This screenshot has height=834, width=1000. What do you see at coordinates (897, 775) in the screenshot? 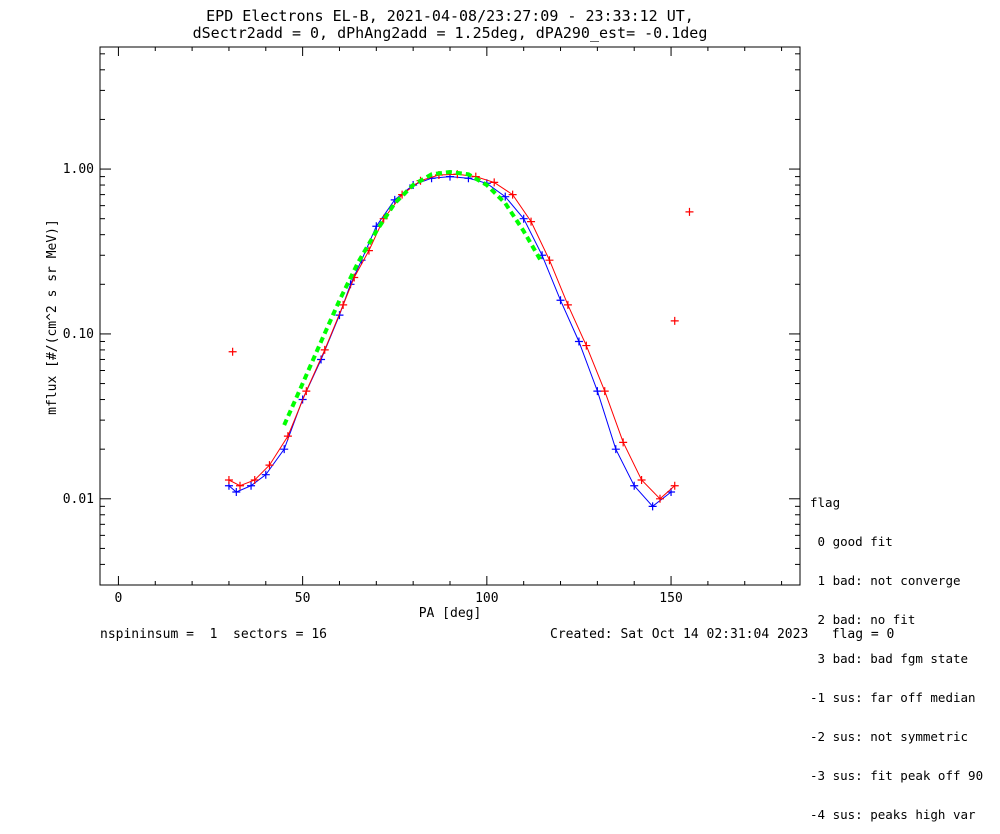
I see `legend-entry: -3 sus: fit peak off 90` at bounding box center [897, 775].